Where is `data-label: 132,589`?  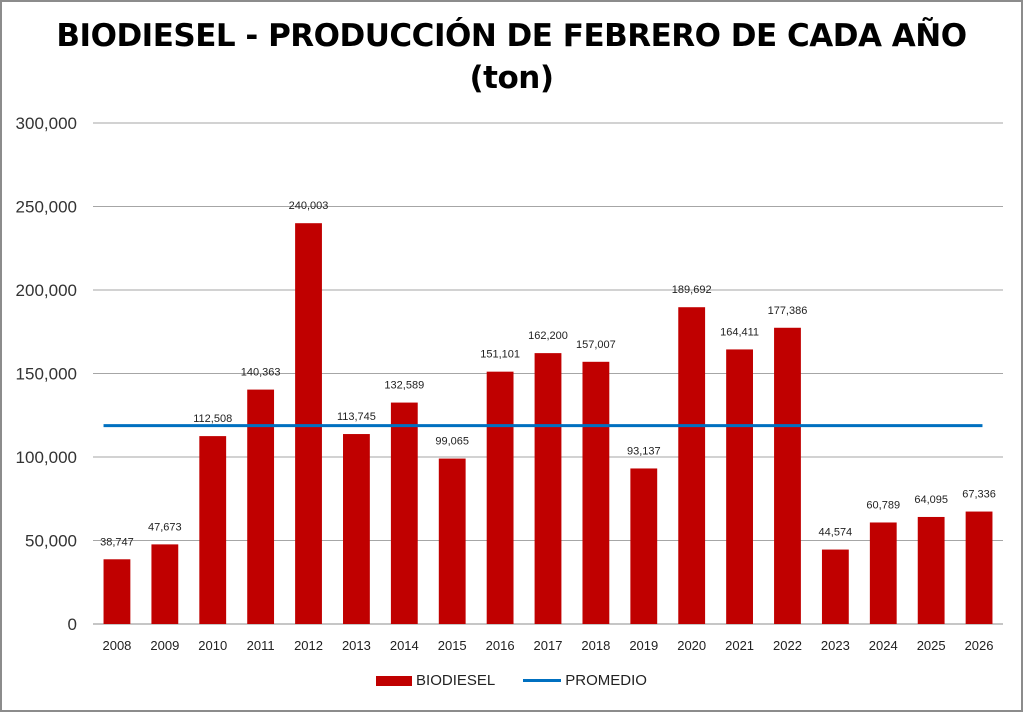 data-label: 132,589 is located at coordinates (404, 386).